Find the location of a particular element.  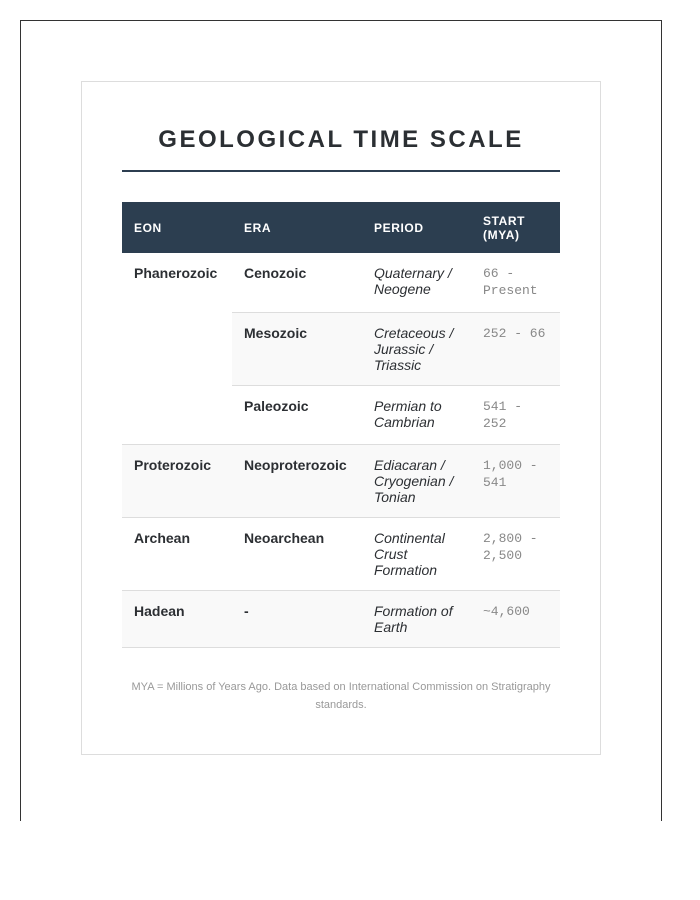

start-cell: 1,000 - 541 is located at coordinates (515, 481).